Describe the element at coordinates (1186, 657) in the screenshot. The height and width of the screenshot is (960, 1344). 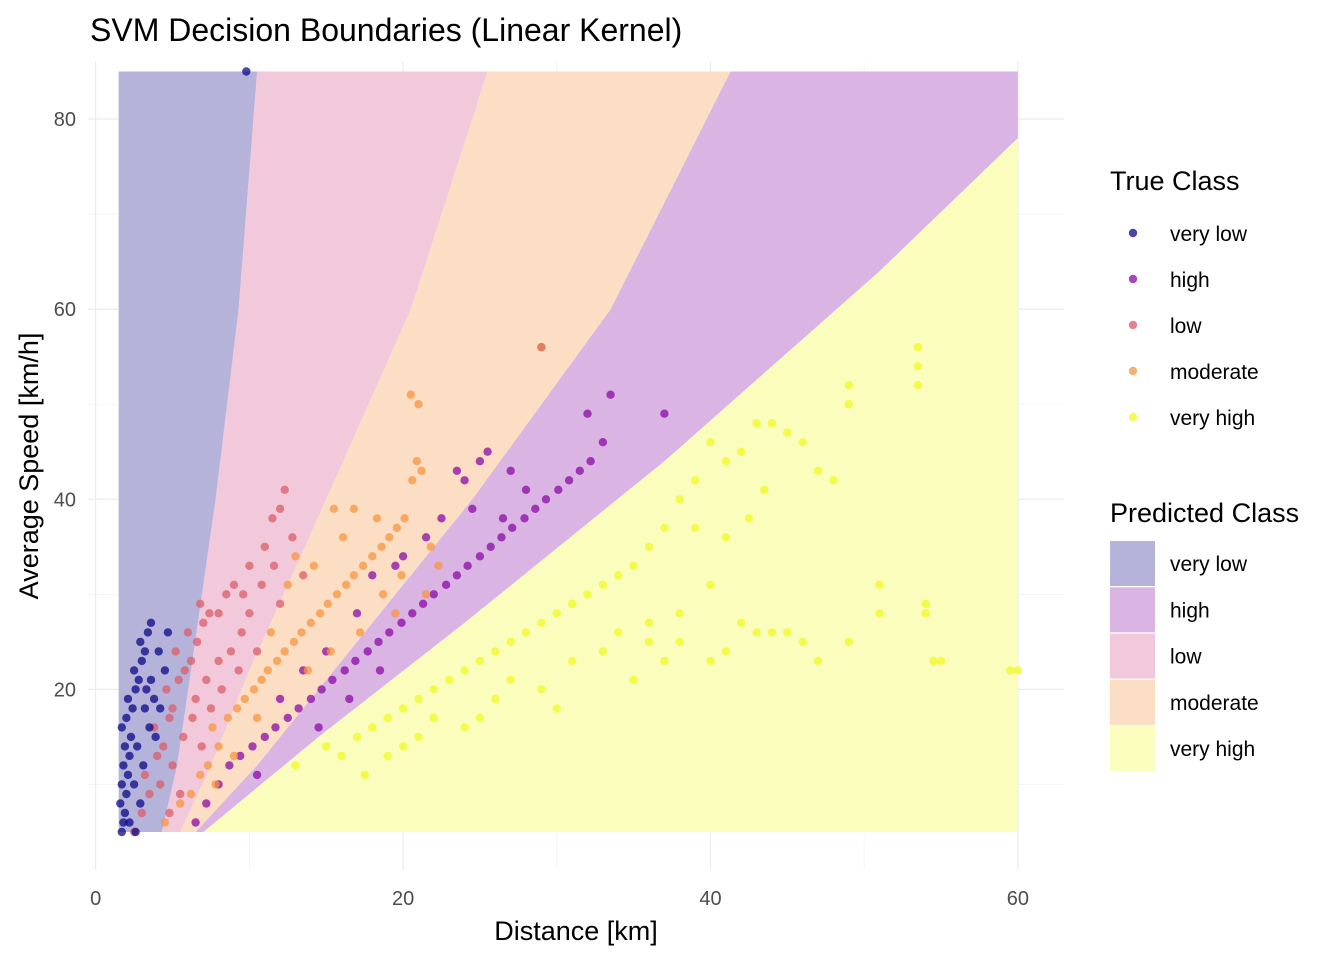
I see `legend-predicted-label-low: low` at that location.